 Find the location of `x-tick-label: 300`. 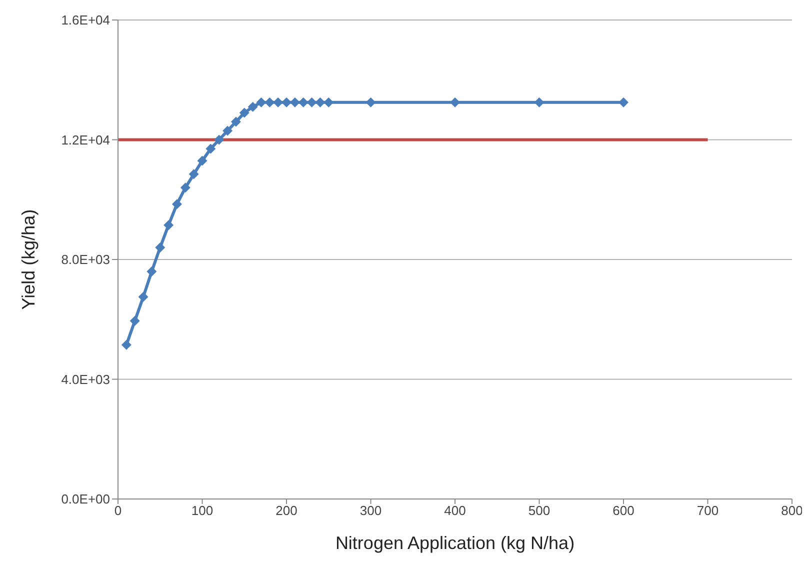

x-tick-label: 300 is located at coordinates (371, 510).